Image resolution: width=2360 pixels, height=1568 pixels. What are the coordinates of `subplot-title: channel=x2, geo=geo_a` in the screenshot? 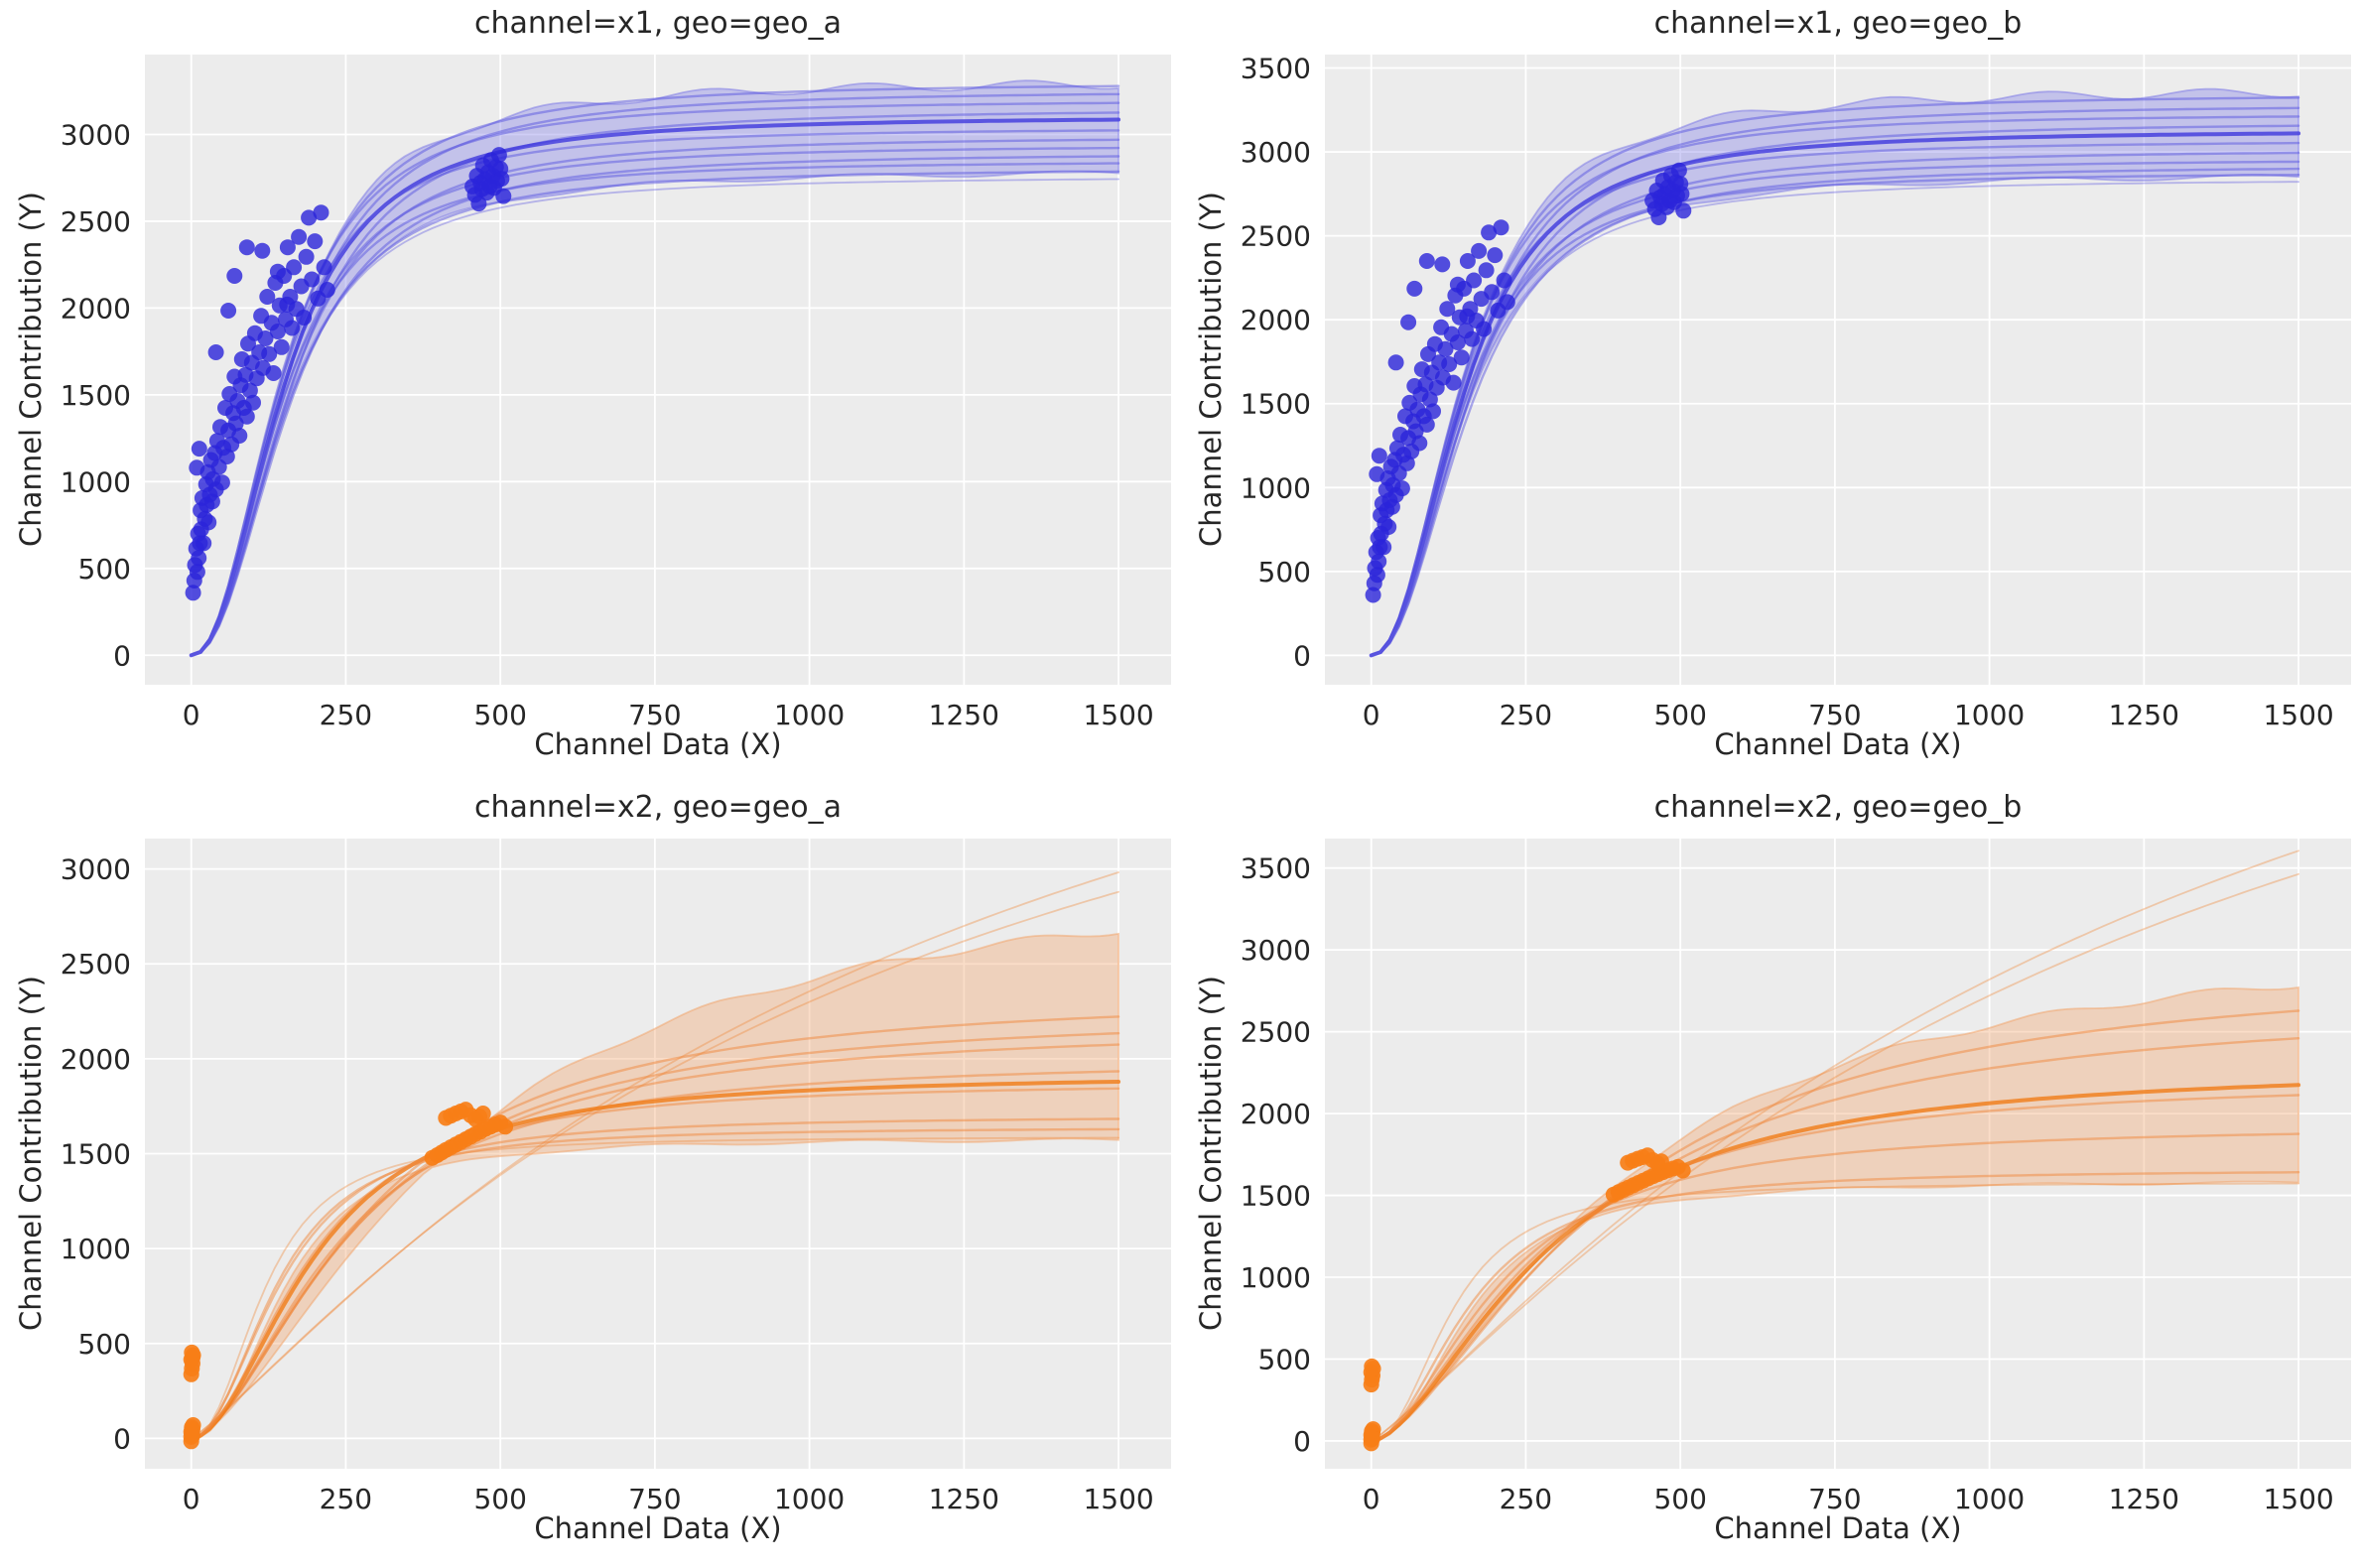 It's located at (658, 807).